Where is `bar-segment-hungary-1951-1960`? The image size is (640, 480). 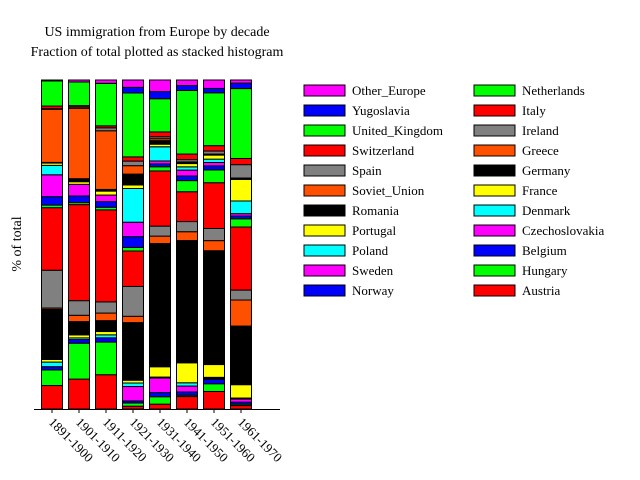 bar-segment-hungary-1951-1960 is located at coordinates (214, 387).